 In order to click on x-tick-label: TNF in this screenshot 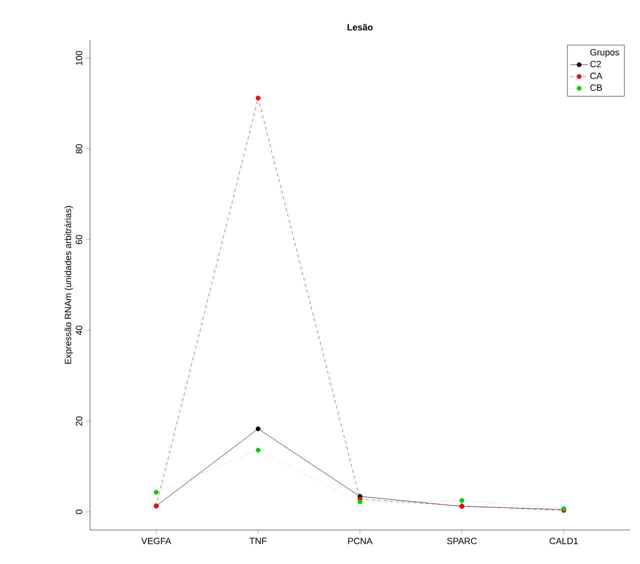, I will do `click(258, 541)`.